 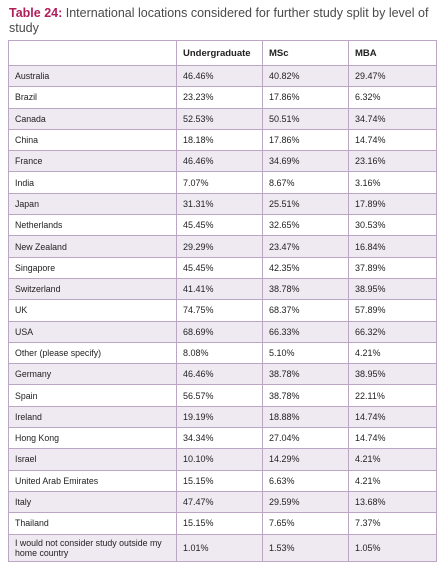 What do you see at coordinates (92, 161) in the screenshot?
I see `location-cell: France` at bounding box center [92, 161].